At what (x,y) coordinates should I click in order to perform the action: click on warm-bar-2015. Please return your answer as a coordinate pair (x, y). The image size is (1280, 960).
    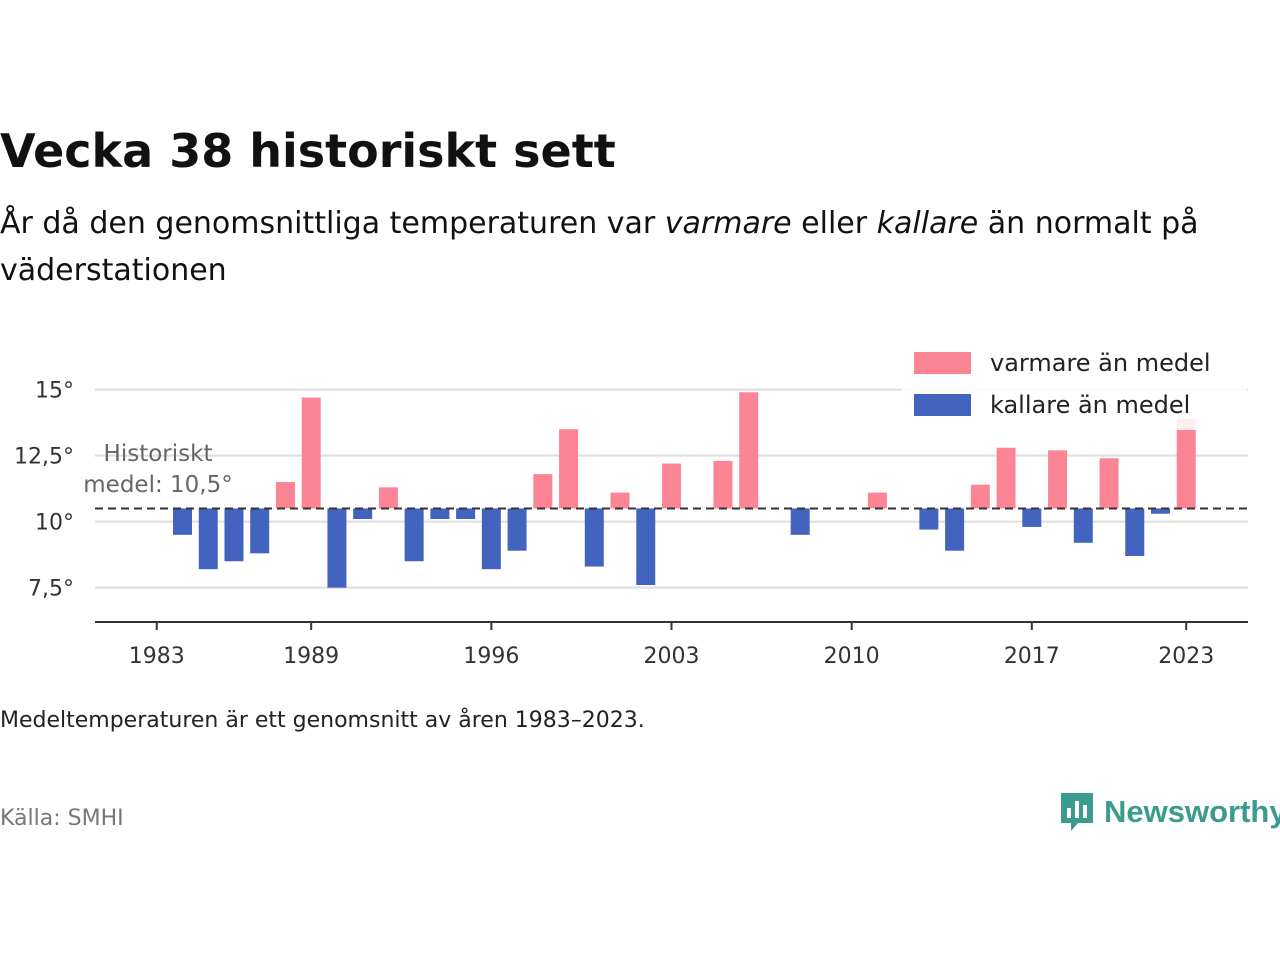
    Looking at the image, I should click on (980, 496).